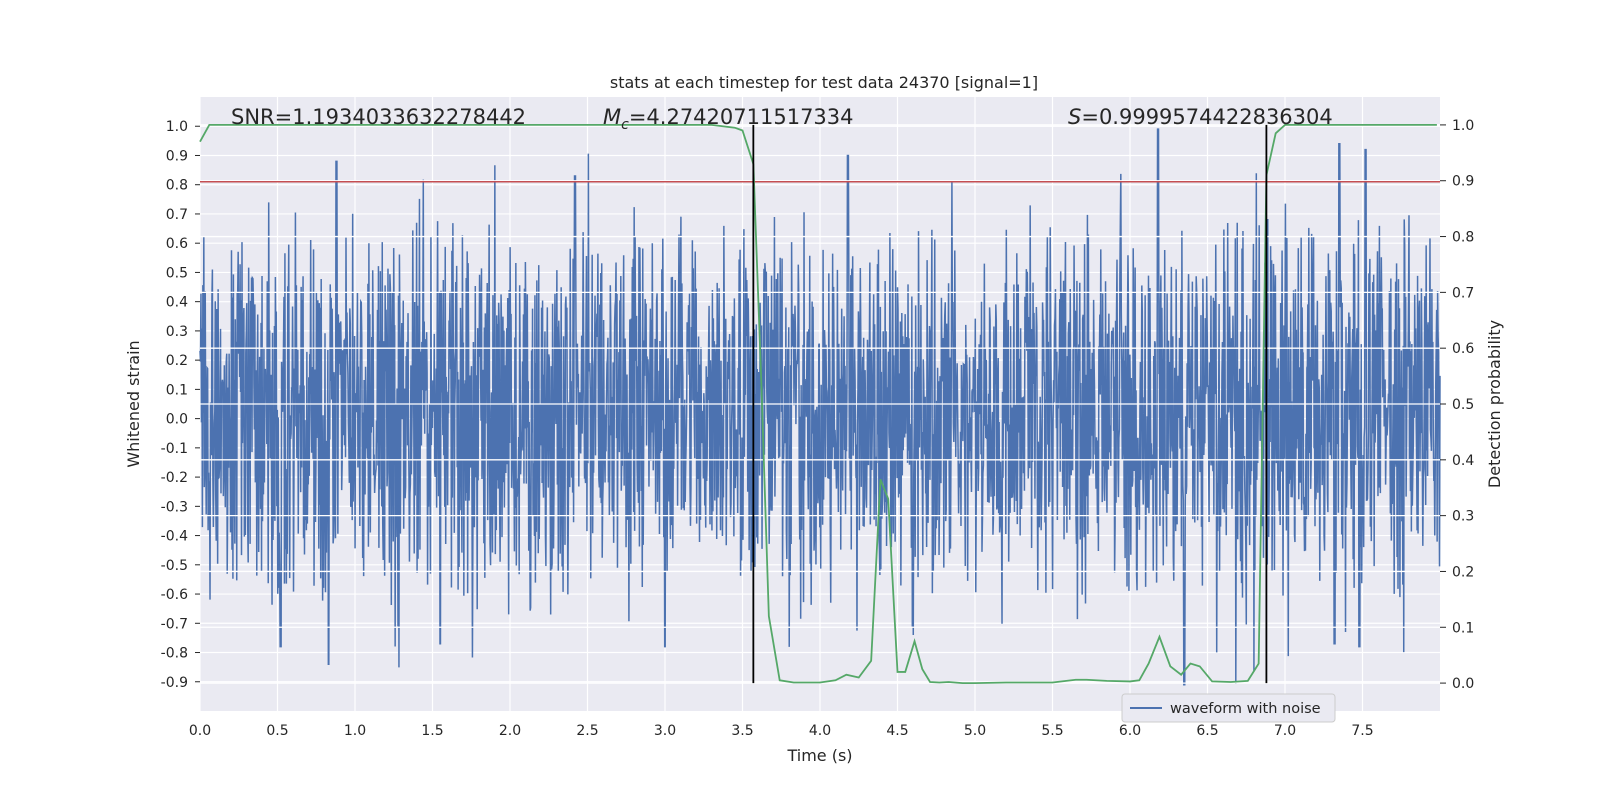 The width and height of the screenshot is (1600, 800). Describe the element at coordinates (174, 449) in the screenshot. I see `y-tick-label: -0.1` at that location.